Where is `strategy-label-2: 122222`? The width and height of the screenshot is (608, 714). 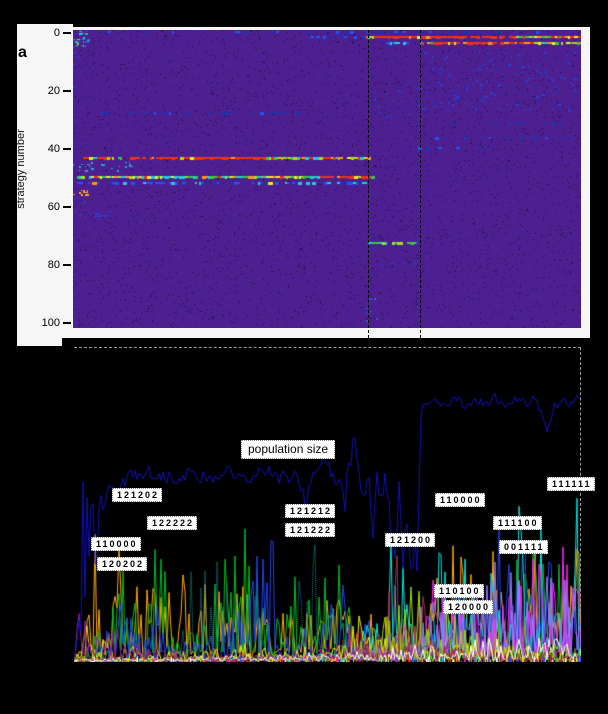 strategy-label-2: 122222 is located at coordinates (172, 523).